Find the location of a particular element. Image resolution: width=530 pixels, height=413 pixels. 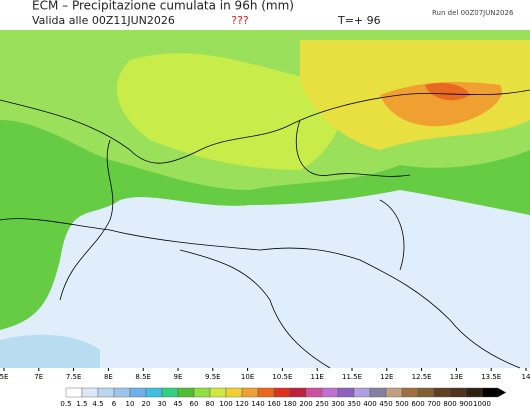

legend-label: 500 is located at coordinates (401, 404).